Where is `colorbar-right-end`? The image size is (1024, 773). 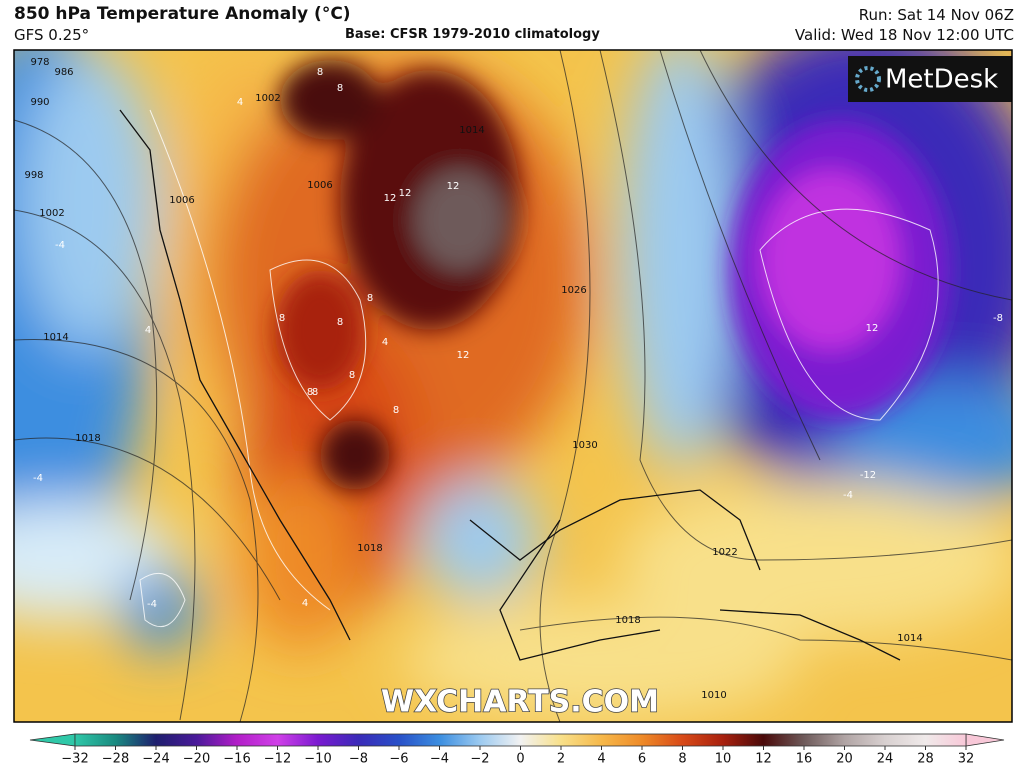
colorbar-right-end is located at coordinates (985, 740).